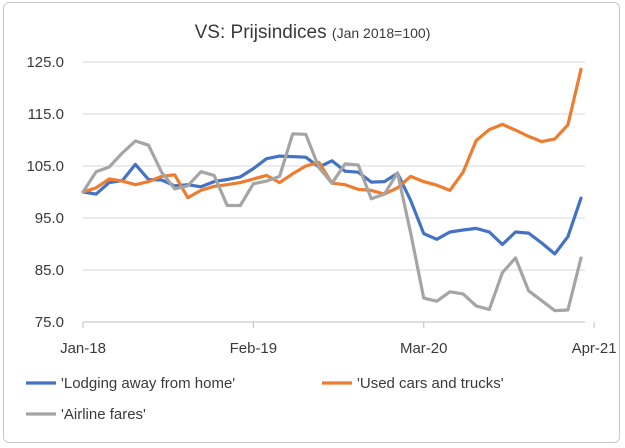  Describe the element at coordinates (49, 322) in the screenshot. I see `y-tick-label: 75.0` at that location.